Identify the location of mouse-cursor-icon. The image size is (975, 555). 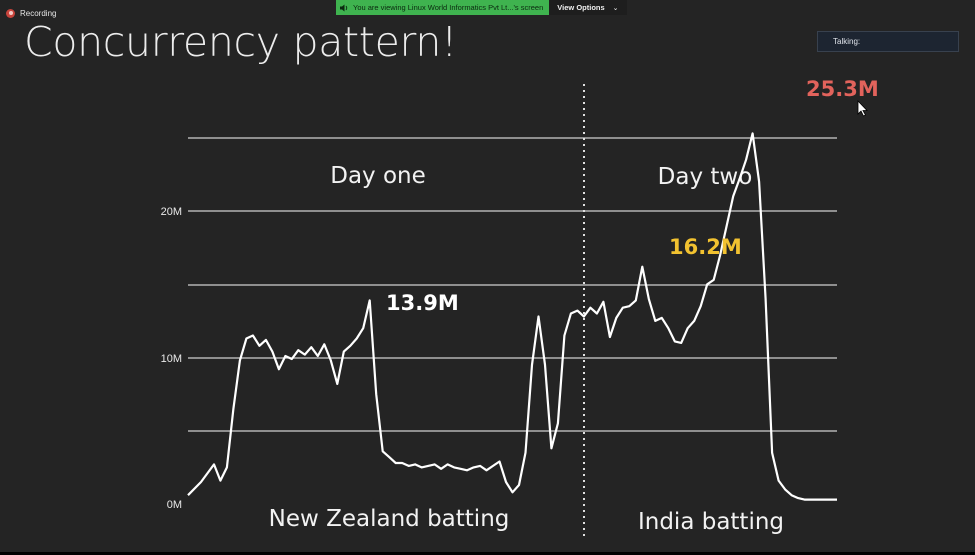
(862, 108).